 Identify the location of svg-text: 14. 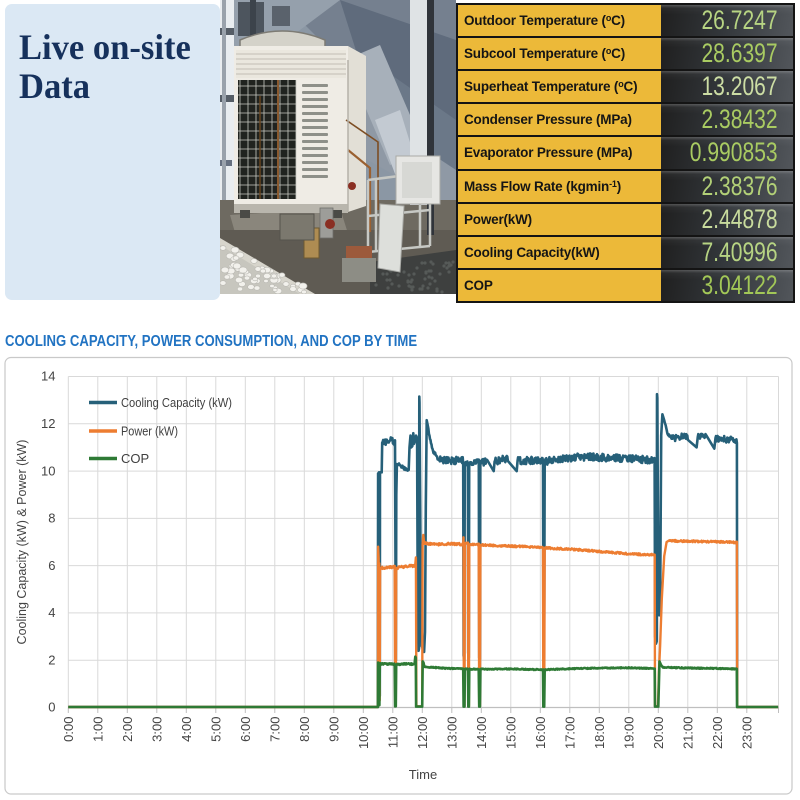
(48, 376).